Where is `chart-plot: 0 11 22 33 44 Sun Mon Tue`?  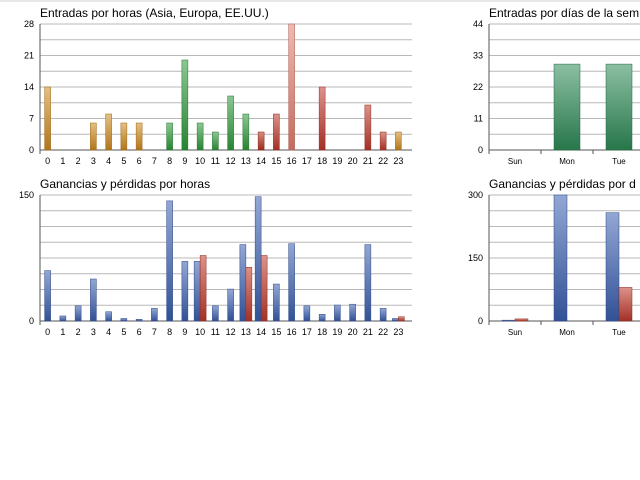
chart-plot: 0 11 22 33 44 Sun Mon Tue is located at coordinates (556, 92).